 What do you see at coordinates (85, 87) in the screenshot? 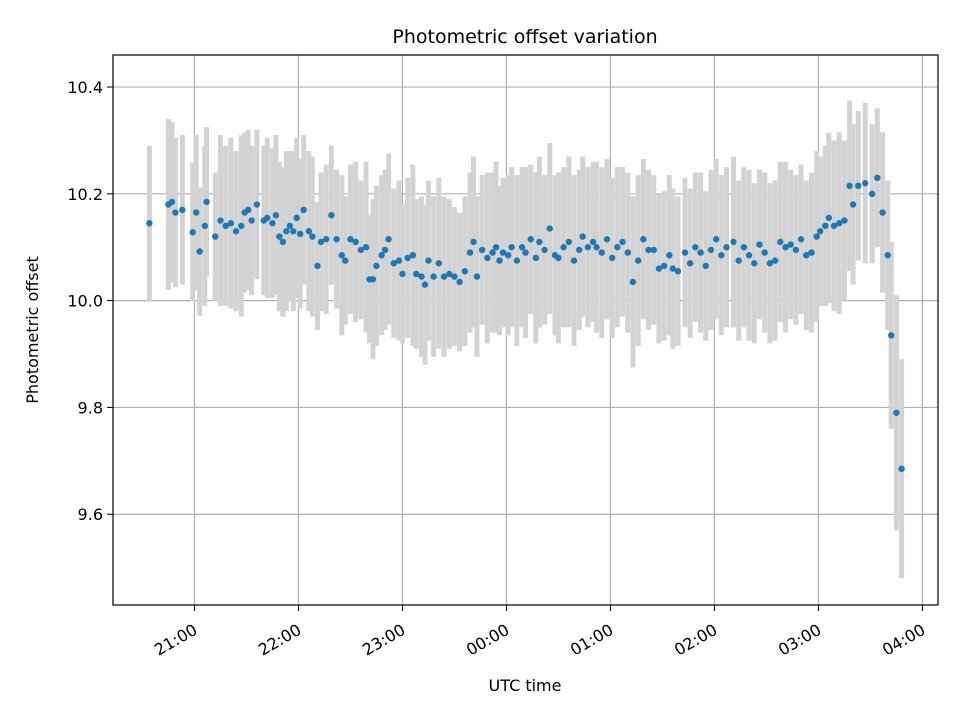
I see `y-tick-label: 10.4` at bounding box center [85, 87].